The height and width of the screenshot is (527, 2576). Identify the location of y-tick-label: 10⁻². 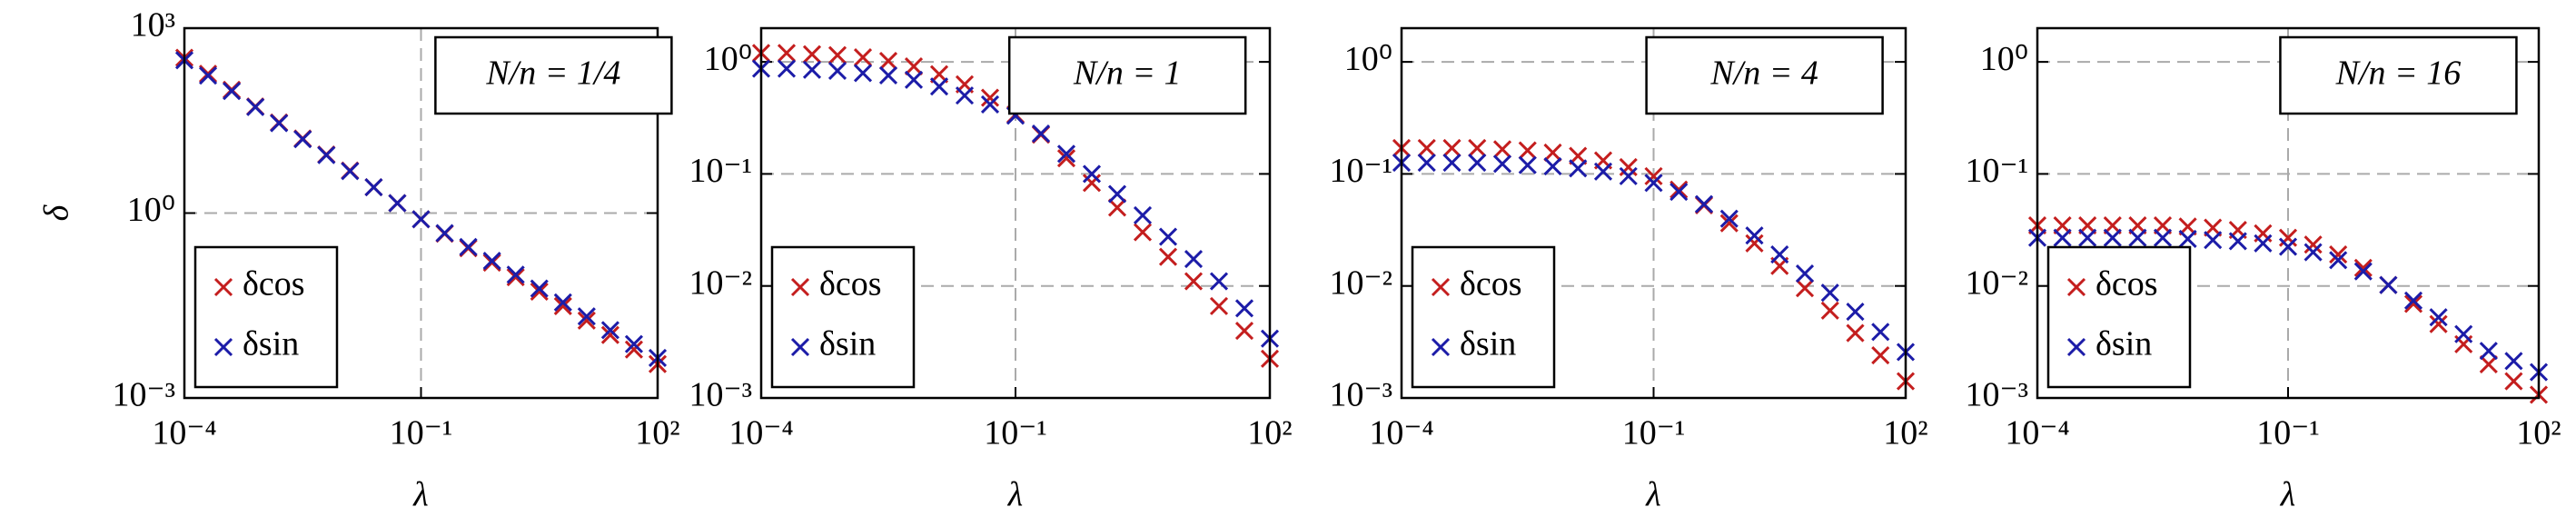
(1361, 283).